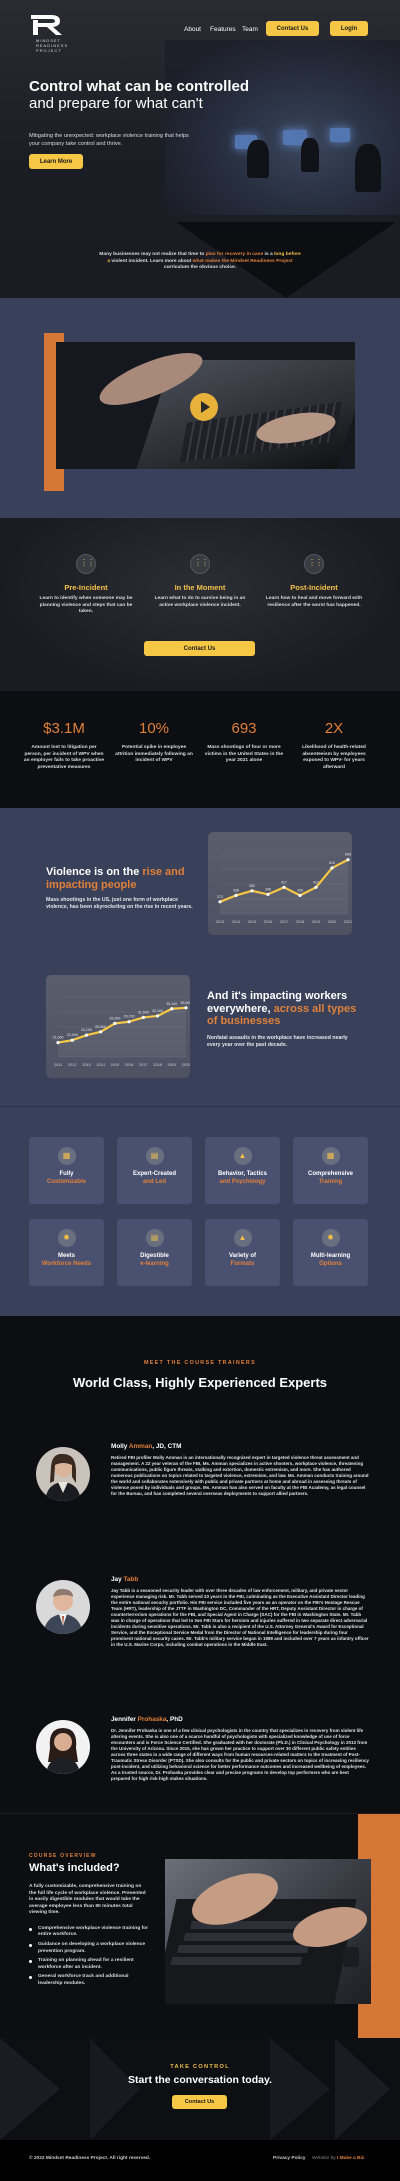  I want to click on series-area, so click(122, 1032).